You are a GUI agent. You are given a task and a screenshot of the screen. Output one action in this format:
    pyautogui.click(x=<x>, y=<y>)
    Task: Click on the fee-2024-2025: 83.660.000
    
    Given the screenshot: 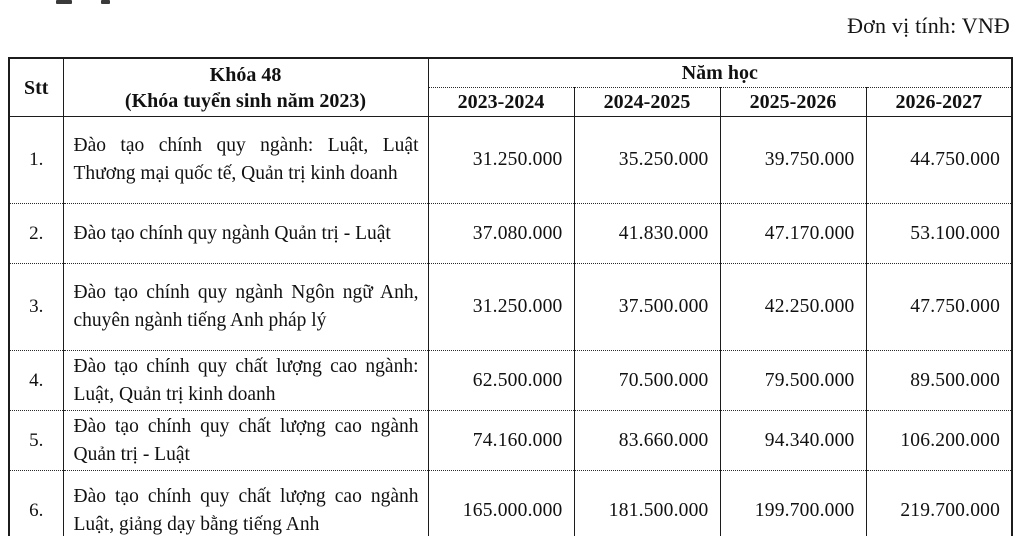 What is the action you would take?
    pyautogui.click(x=647, y=440)
    